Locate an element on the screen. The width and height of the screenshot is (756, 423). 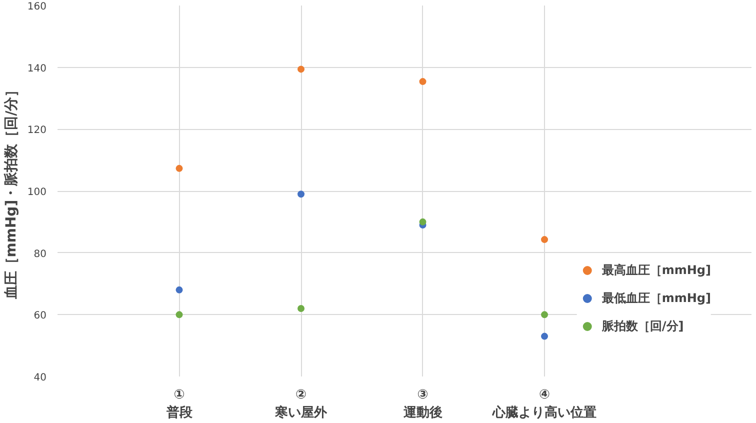
legend-label: 脈拍数［回/分] is located at coordinates (643, 326).